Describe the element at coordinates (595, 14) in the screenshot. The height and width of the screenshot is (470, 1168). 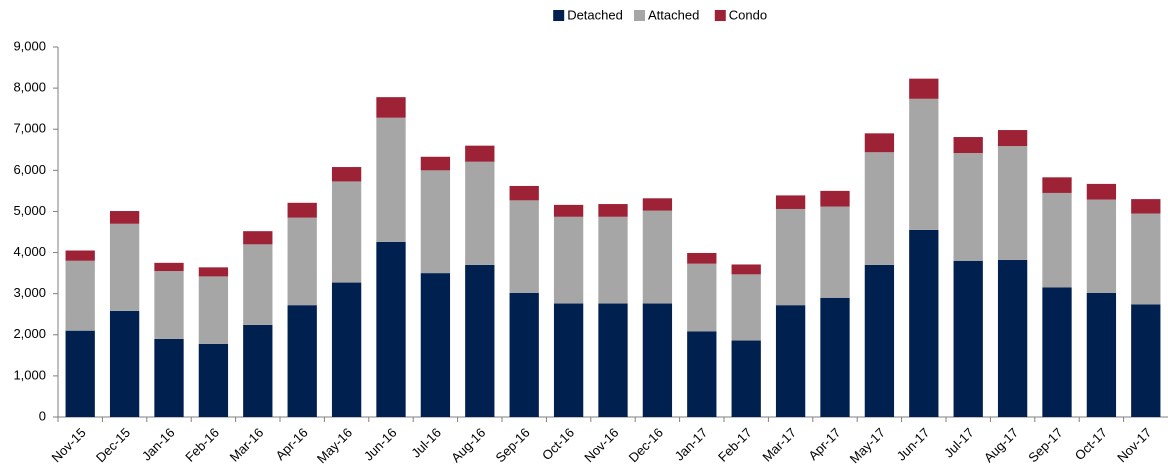
I see `legend-label: Detached` at that location.